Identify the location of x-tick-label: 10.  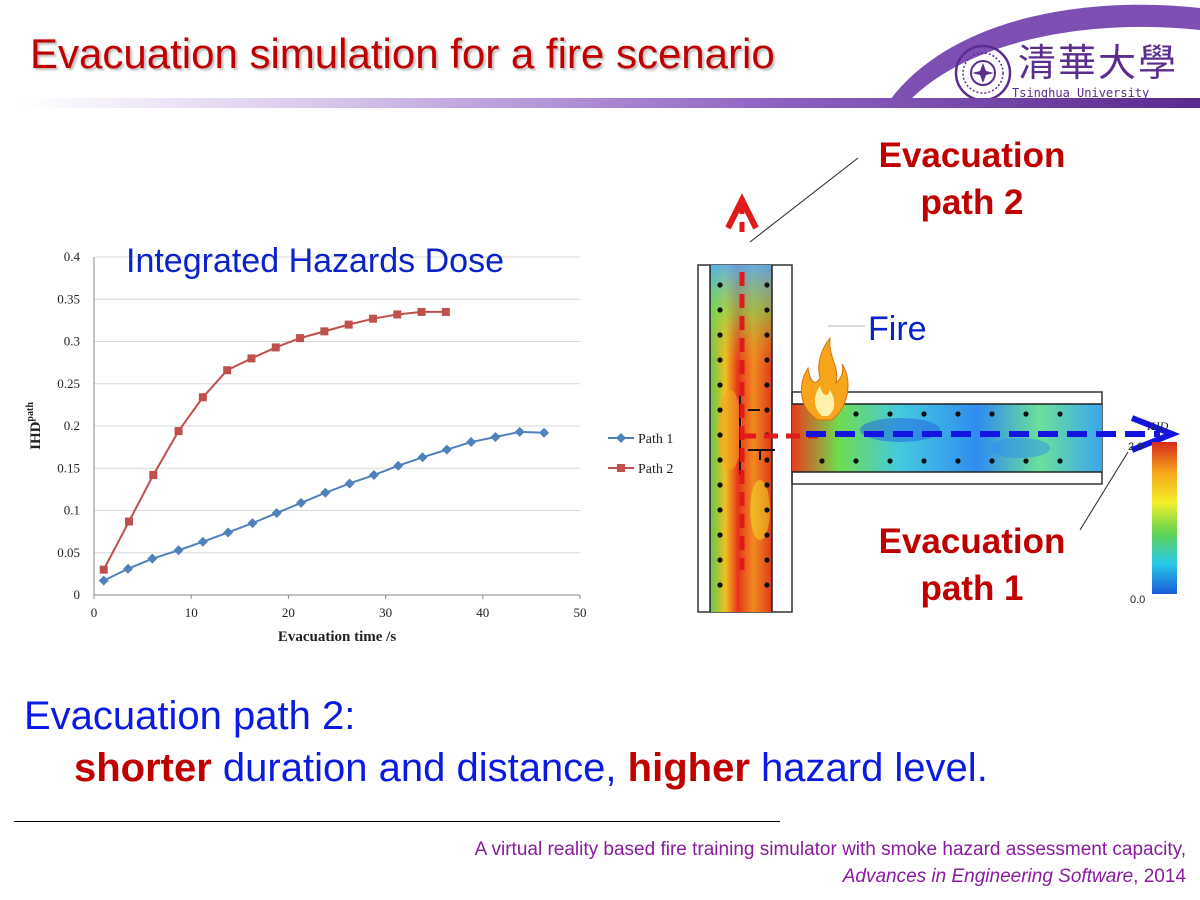
(191, 612).